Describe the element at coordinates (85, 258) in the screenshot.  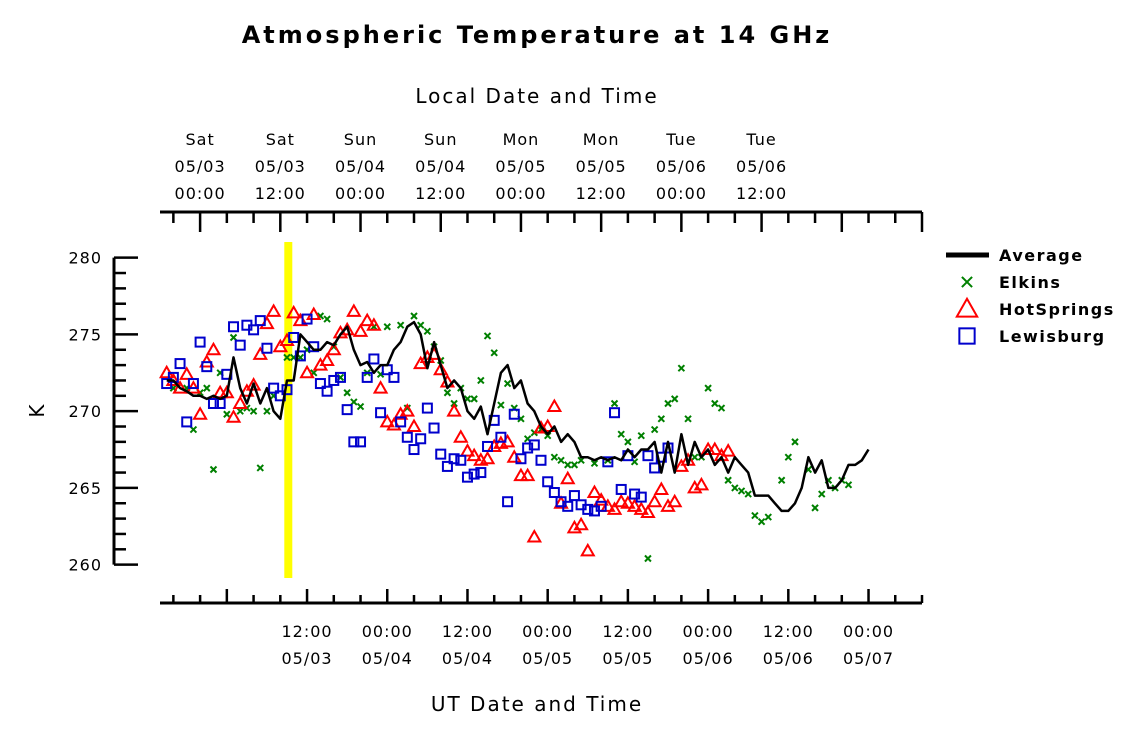
I see `y-tick-label: 280` at that location.